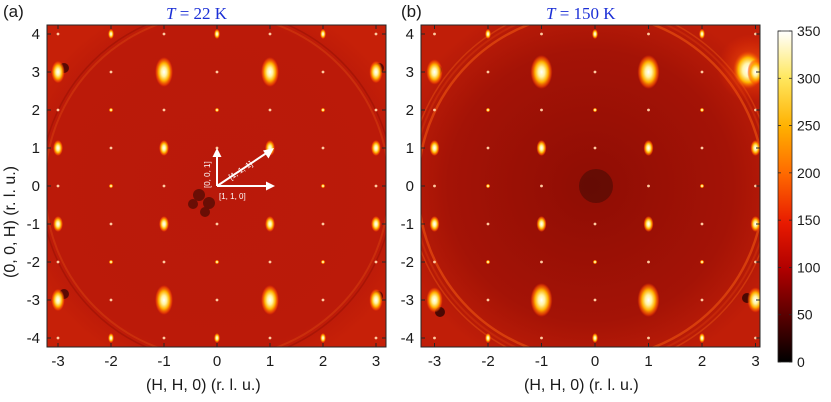  What do you see at coordinates (171, 13) in the screenshot?
I see `panel-a-title-var: T` at bounding box center [171, 13].